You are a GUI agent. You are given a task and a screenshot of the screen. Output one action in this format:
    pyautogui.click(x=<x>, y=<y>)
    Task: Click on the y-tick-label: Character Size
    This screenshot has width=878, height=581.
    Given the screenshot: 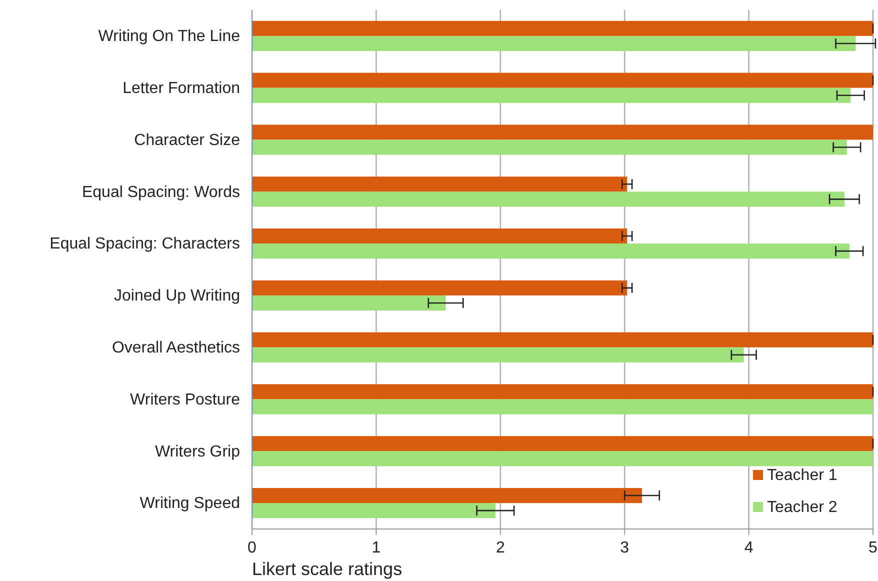 What is the action you would take?
    pyautogui.click(x=187, y=140)
    